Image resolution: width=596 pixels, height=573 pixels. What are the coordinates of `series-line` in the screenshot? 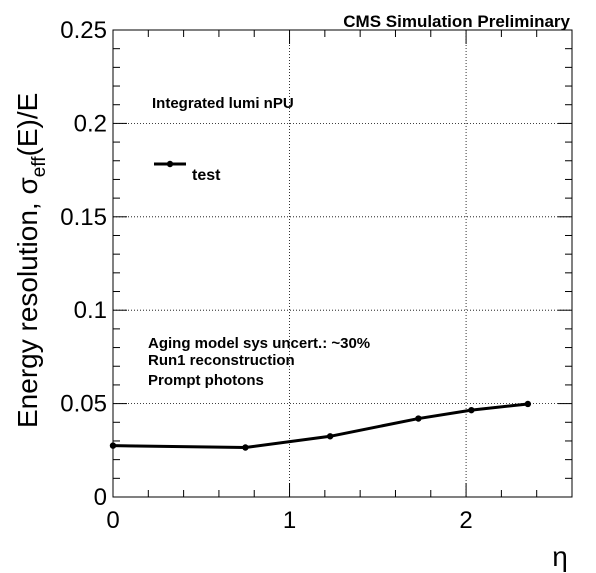 It's located at (320, 425).